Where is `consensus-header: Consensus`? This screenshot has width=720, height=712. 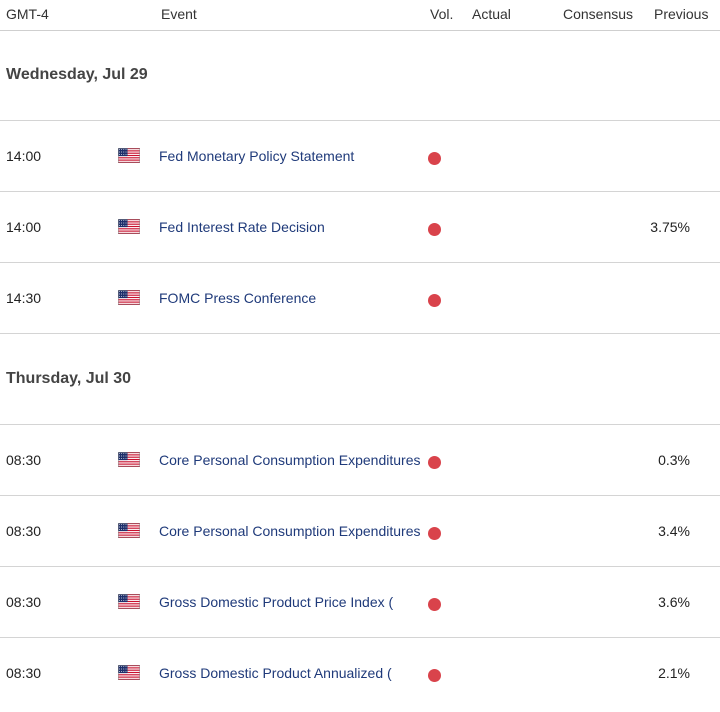 consensus-header: Consensus is located at coordinates (598, 14).